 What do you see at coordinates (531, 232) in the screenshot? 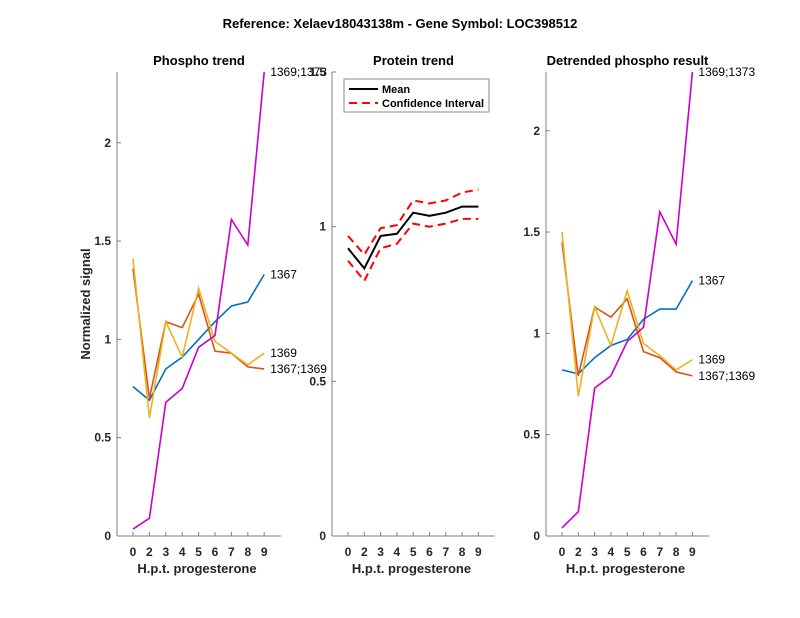
I see `y-tick-label: 1.5` at bounding box center [531, 232].